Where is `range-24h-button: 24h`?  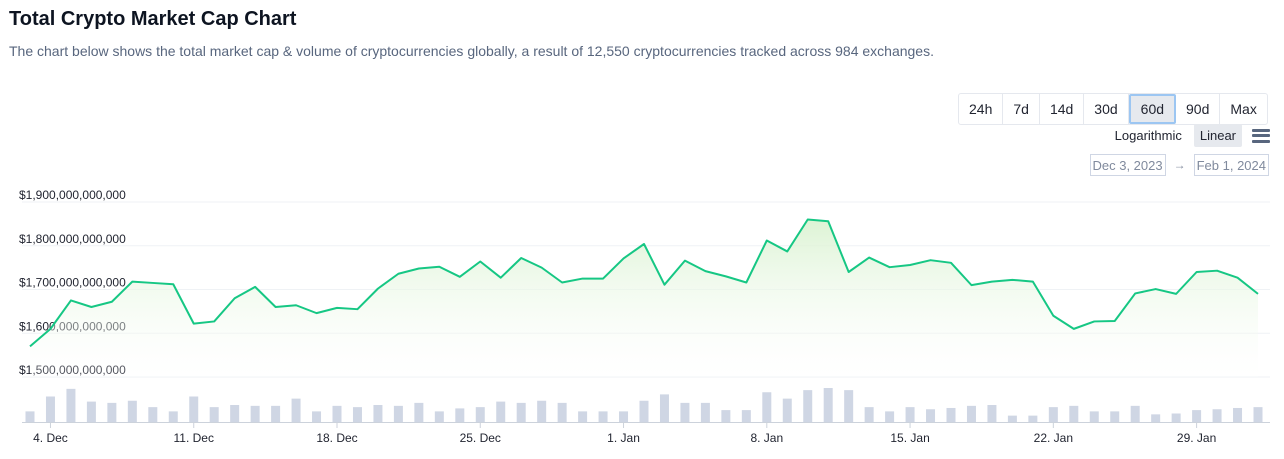
range-24h-button: 24h is located at coordinates (981, 109).